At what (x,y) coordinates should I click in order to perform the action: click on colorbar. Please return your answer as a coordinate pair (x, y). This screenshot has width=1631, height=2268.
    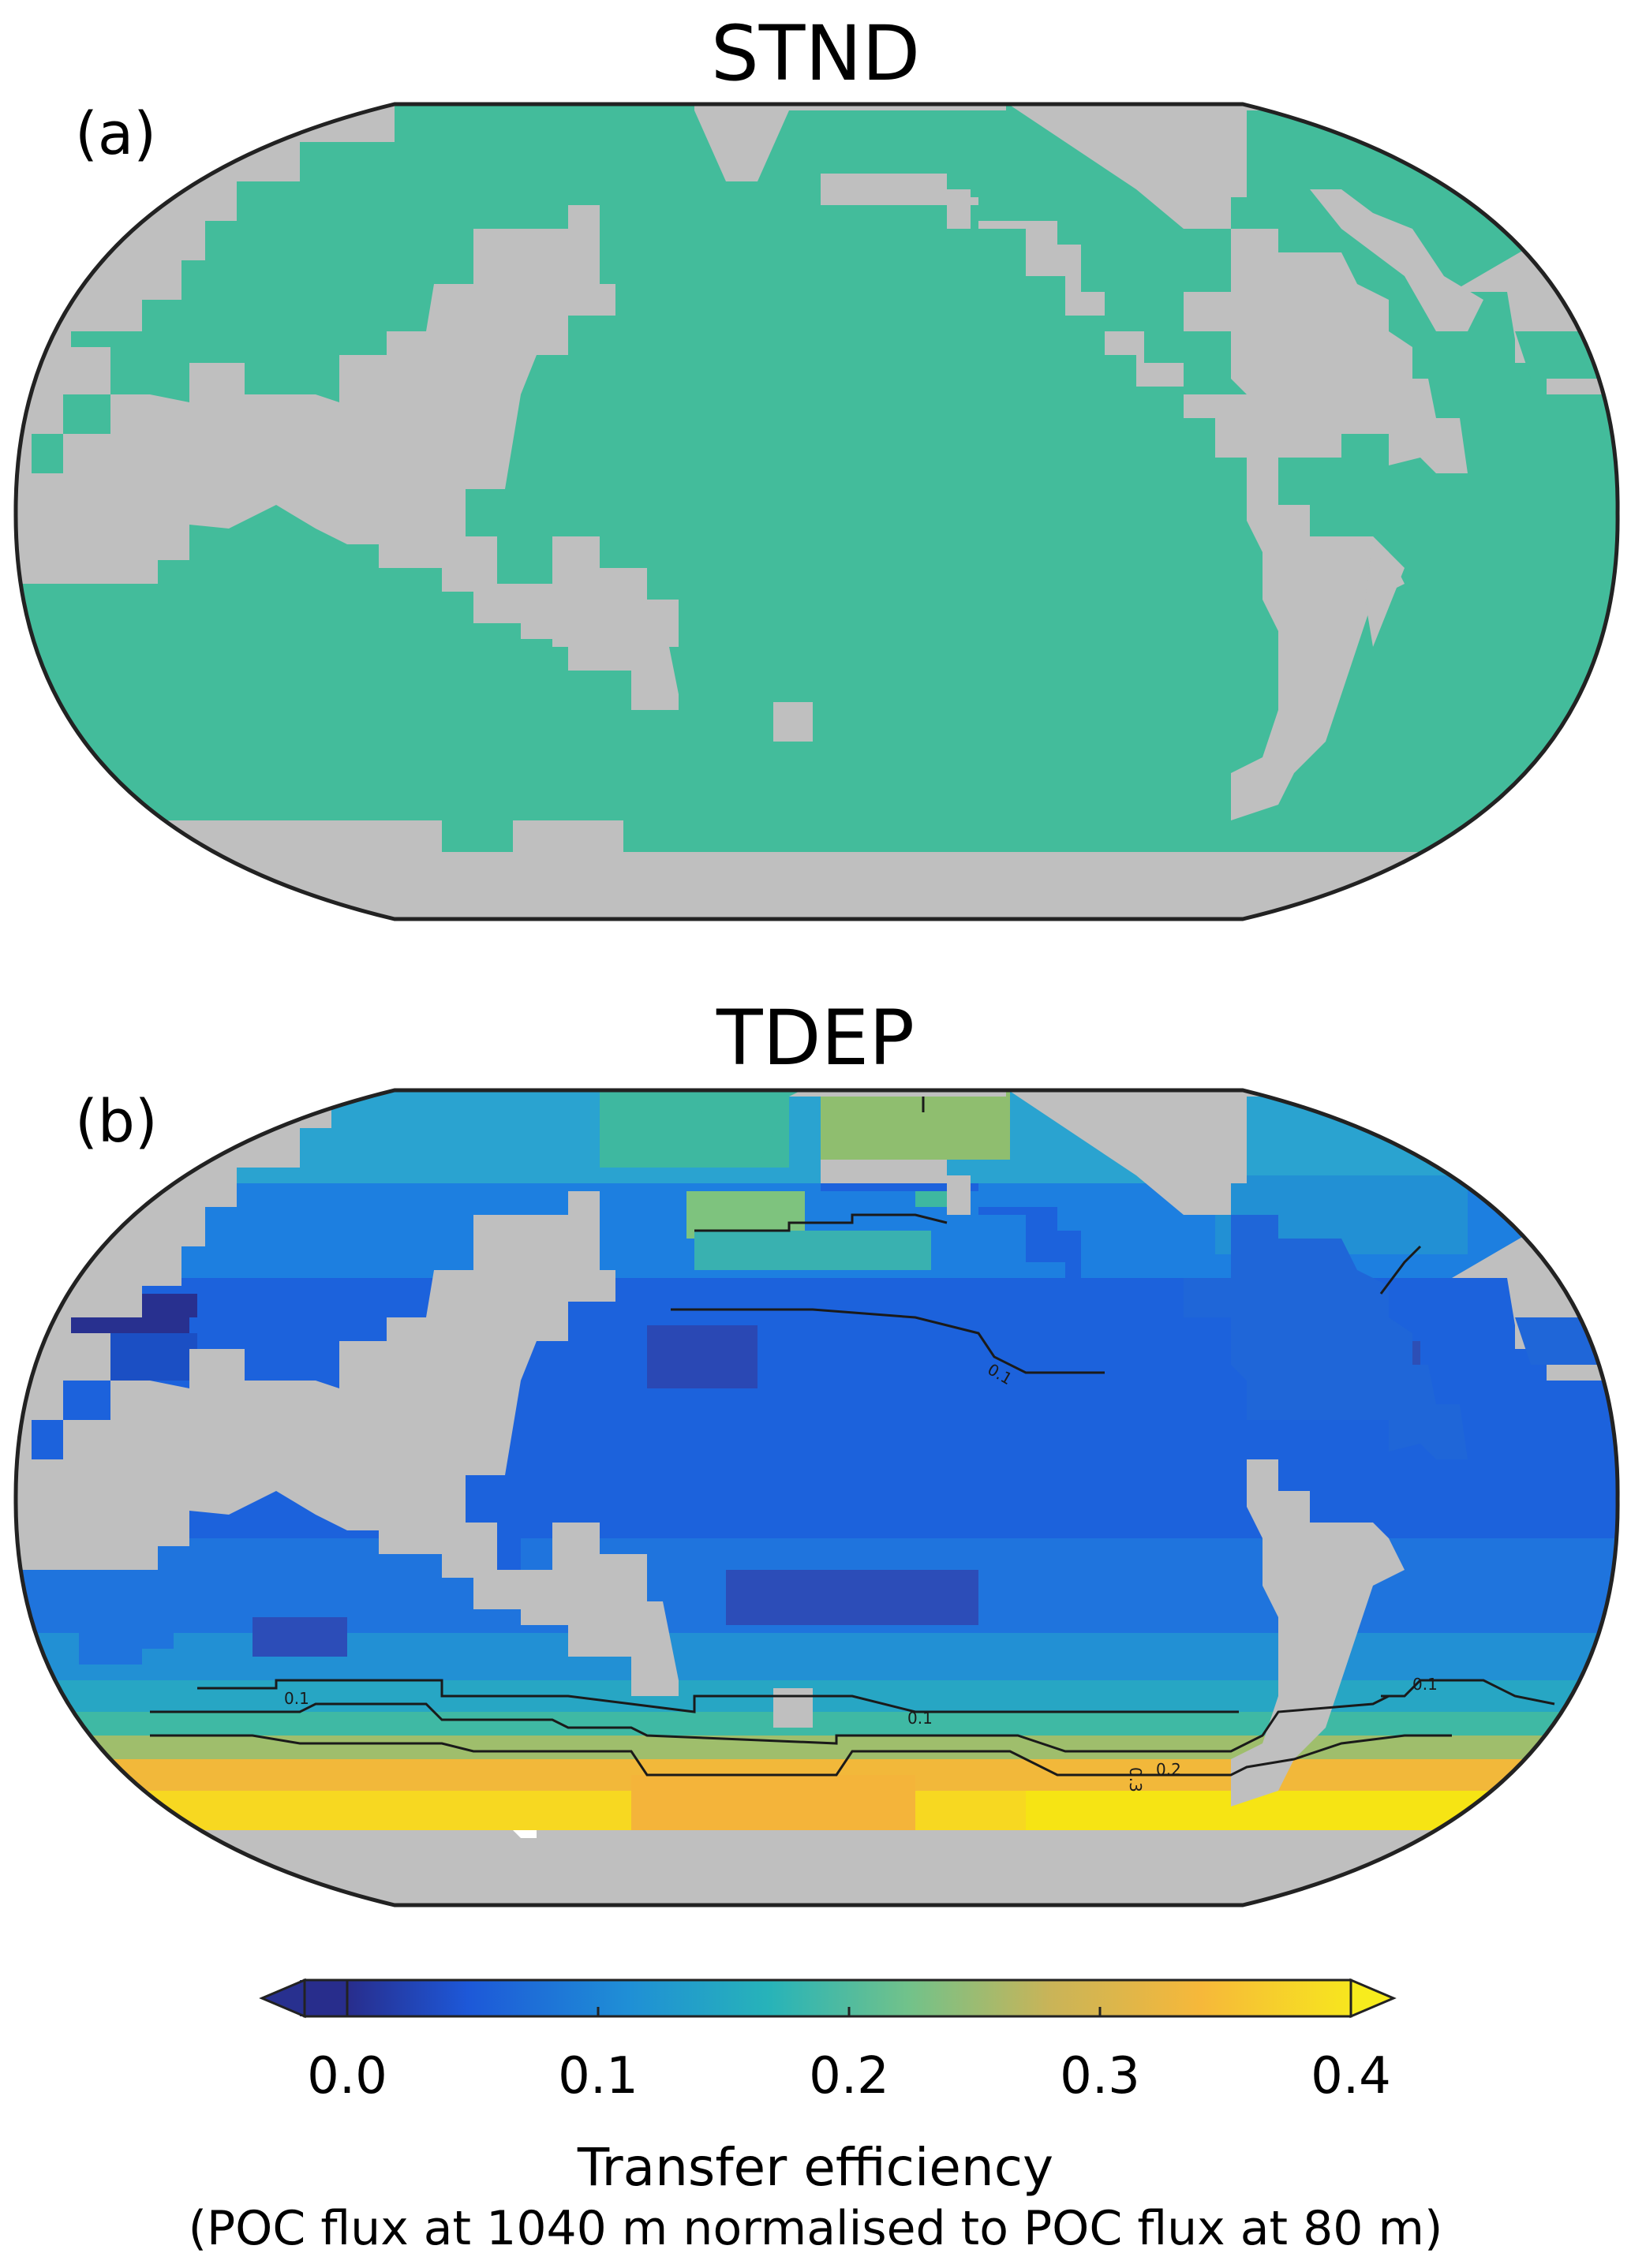
    Looking at the image, I should click on (828, 1998).